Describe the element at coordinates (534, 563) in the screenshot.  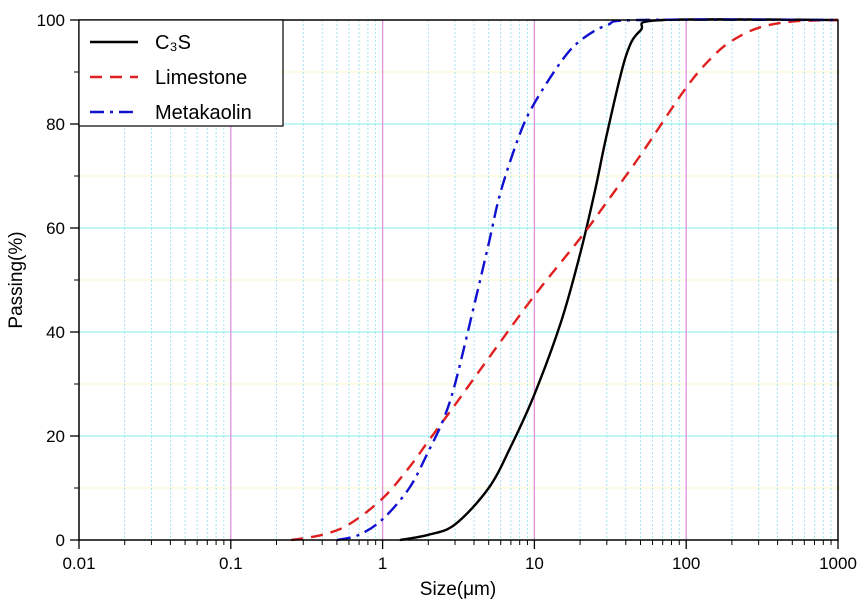
I see `x-tick-label: 10` at that location.